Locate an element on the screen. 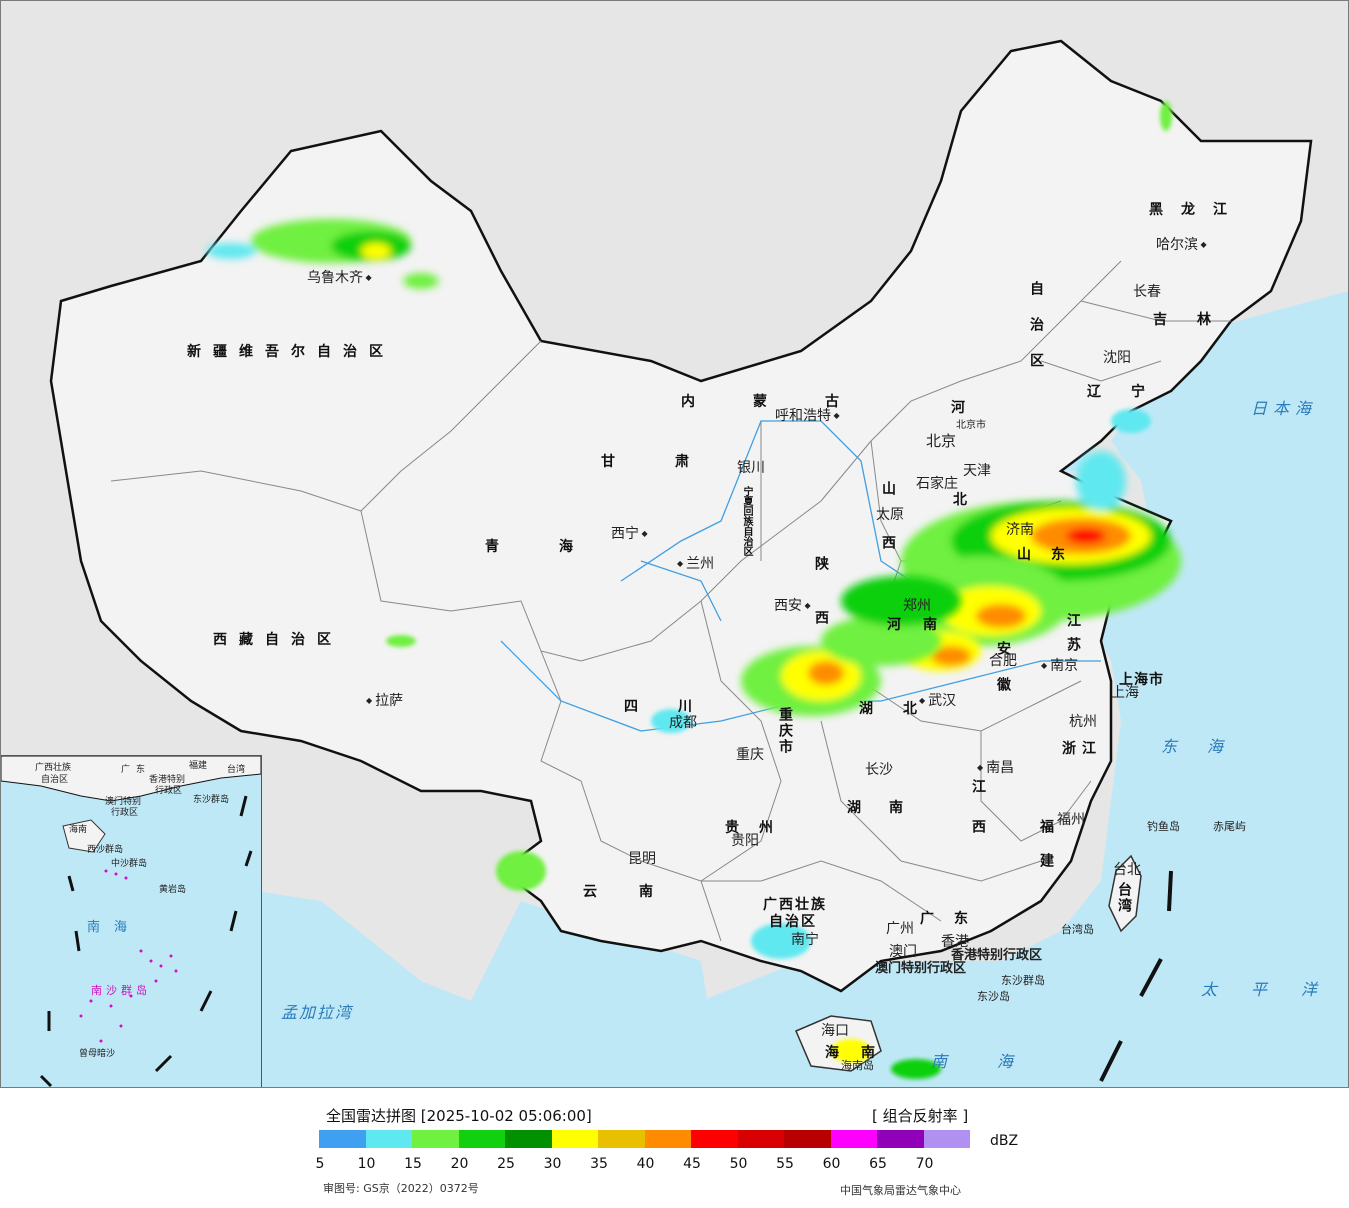 The width and height of the screenshot is (1349, 1208). inset-hainan is located at coordinates (84, 836).